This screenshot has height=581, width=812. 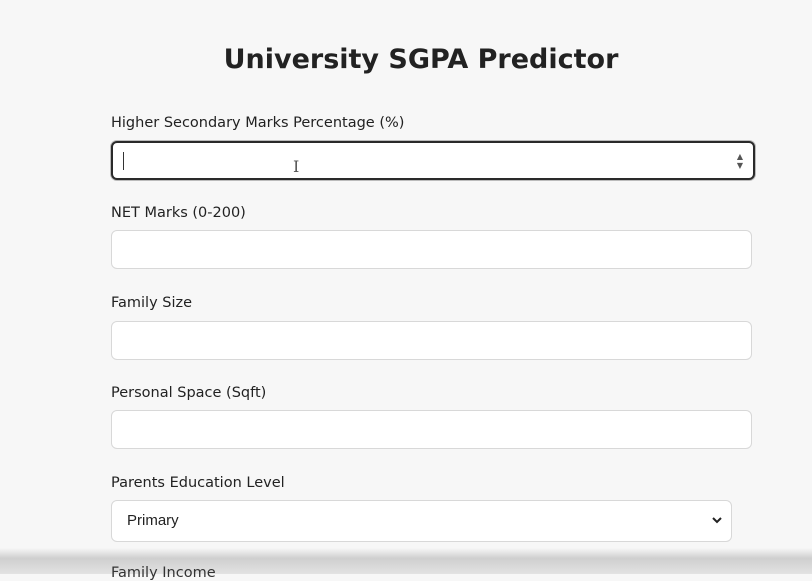 What do you see at coordinates (717, 520) in the screenshot?
I see `dropdown-arrow` at bounding box center [717, 520].